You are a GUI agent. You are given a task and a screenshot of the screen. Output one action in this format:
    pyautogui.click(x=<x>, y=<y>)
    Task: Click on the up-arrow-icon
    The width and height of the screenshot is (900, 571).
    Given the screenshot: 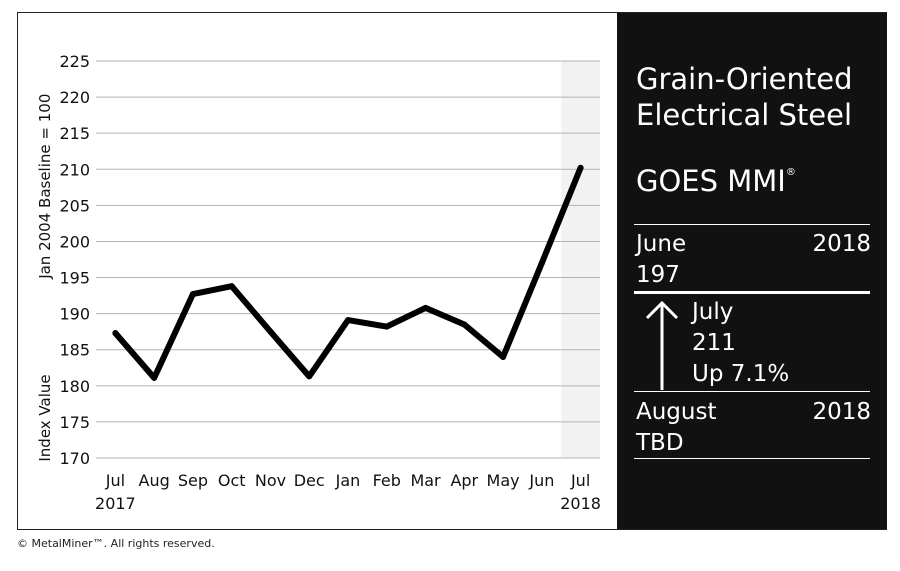 What is the action you would take?
    pyautogui.click(x=662, y=345)
    